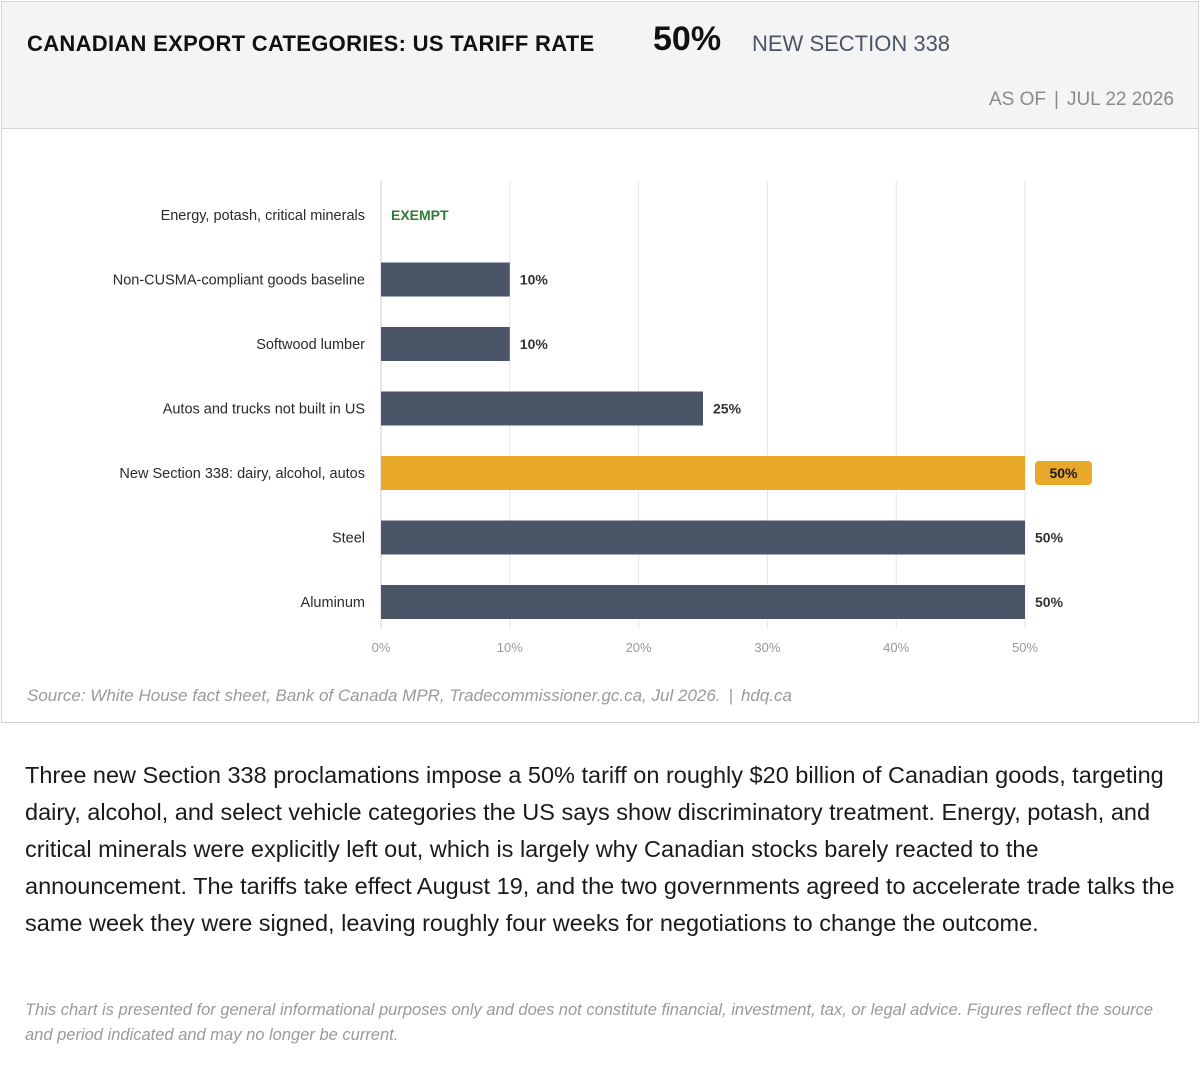 The image size is (1200, 1087). What do you see at coordinates (851, 43) in the screenshot?
I see `headline-rate-subtitle: NEW SECTION 338` at bounding box center [851, 43].